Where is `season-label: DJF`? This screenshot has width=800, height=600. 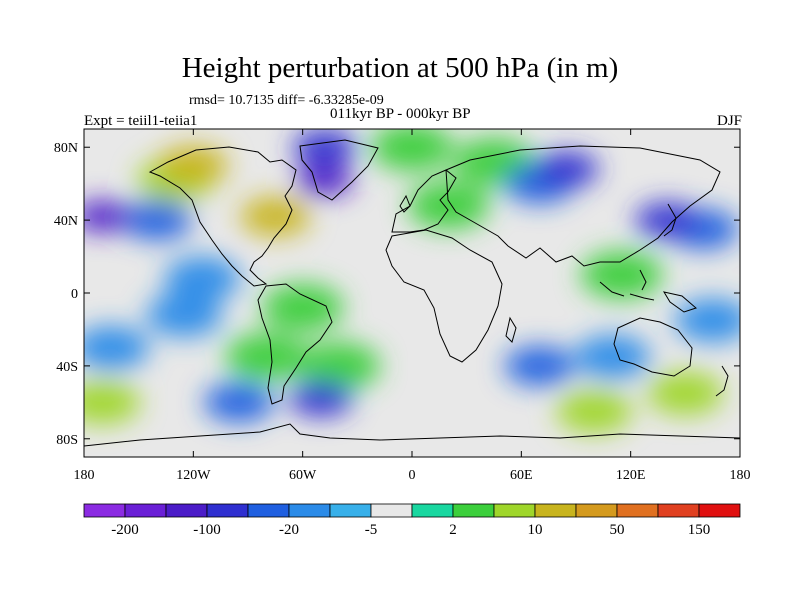 season-label: DJF is located at coordinates (729, 121).